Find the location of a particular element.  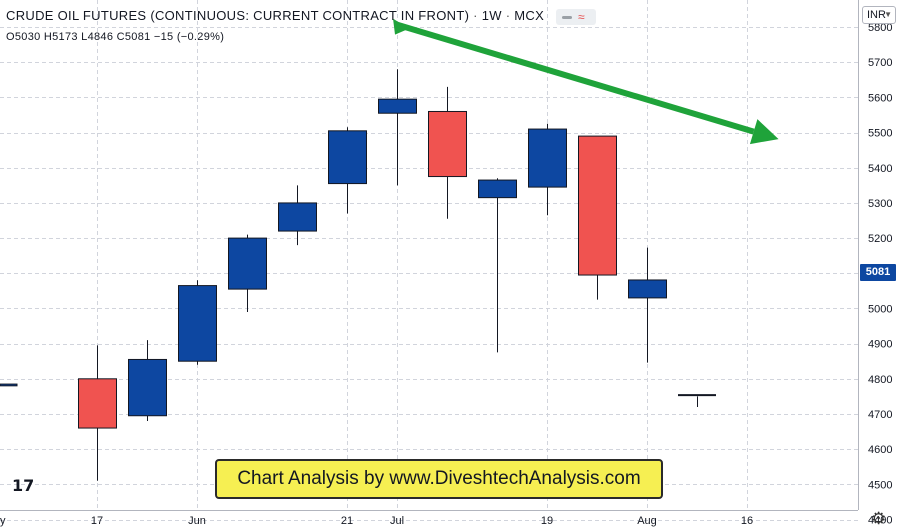

y-tick-label: 4500 is located at coordinates (880, 485).